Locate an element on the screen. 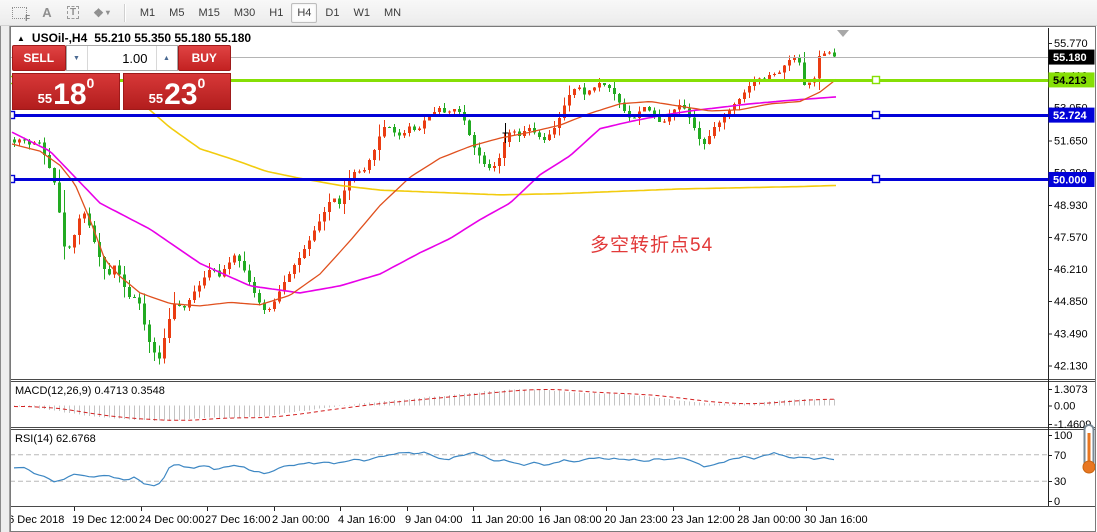  timeframe-M1-button: M1 is located at coordinates (147, 13).